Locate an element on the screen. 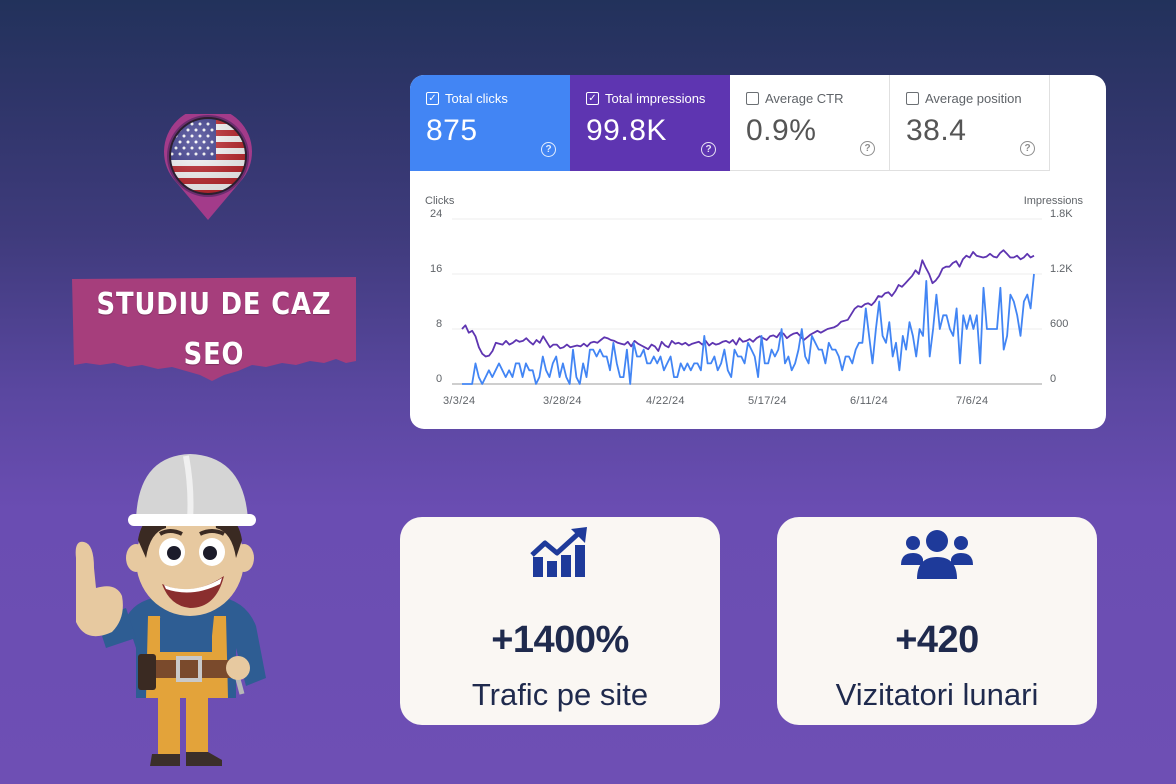 This screenshot has height=784, width=1176. metric-value: 0.9% is located at coordinates (781, 130).